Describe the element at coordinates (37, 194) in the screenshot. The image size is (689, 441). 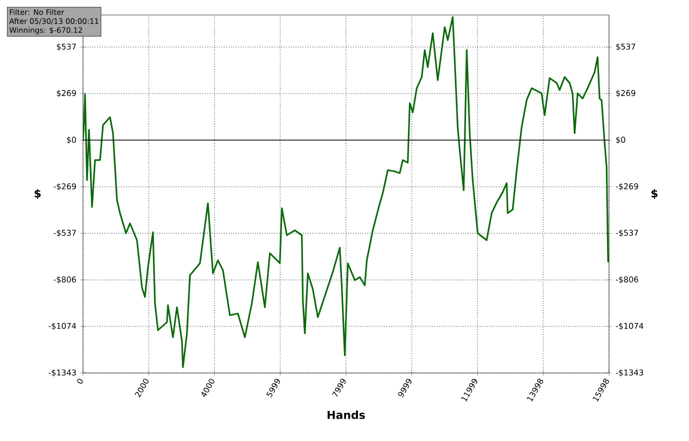
I see `y-axis-title: $` at that location.